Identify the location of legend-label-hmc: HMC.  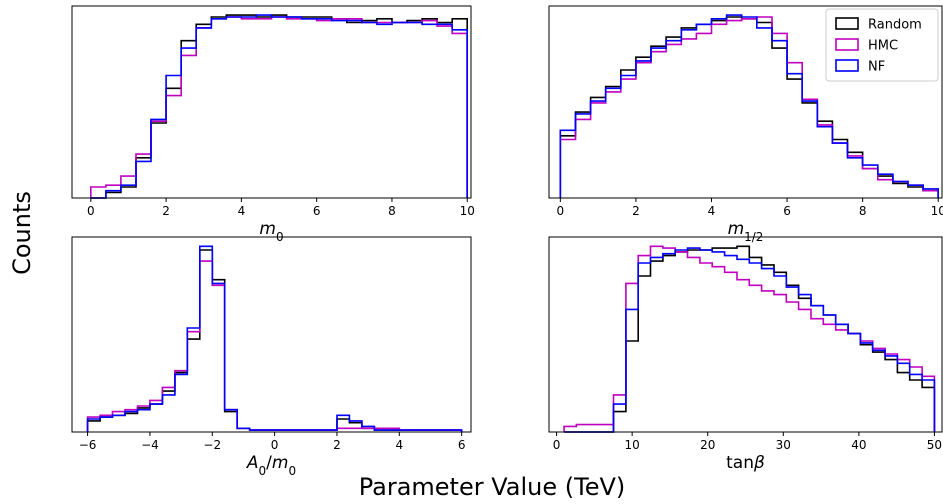
(883, 46).